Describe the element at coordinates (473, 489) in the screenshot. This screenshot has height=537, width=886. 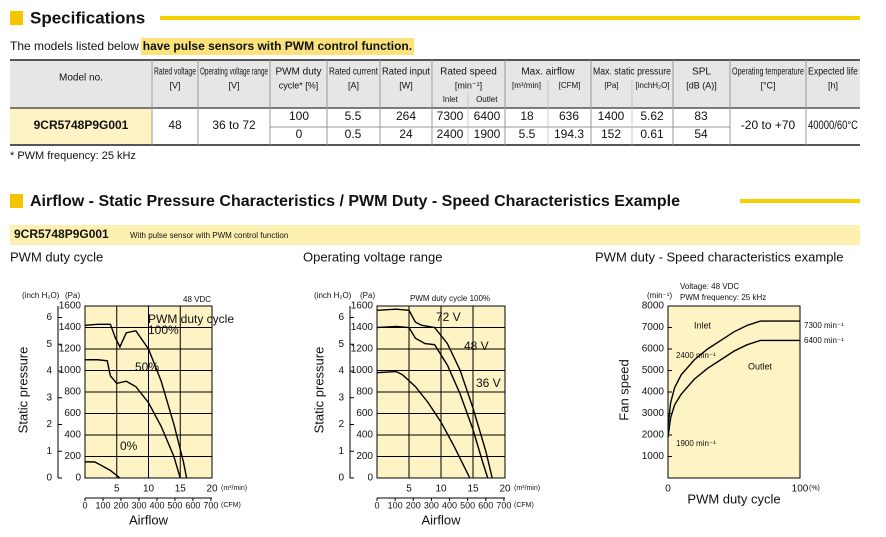
I see `x-tick-label: 15` at that location.